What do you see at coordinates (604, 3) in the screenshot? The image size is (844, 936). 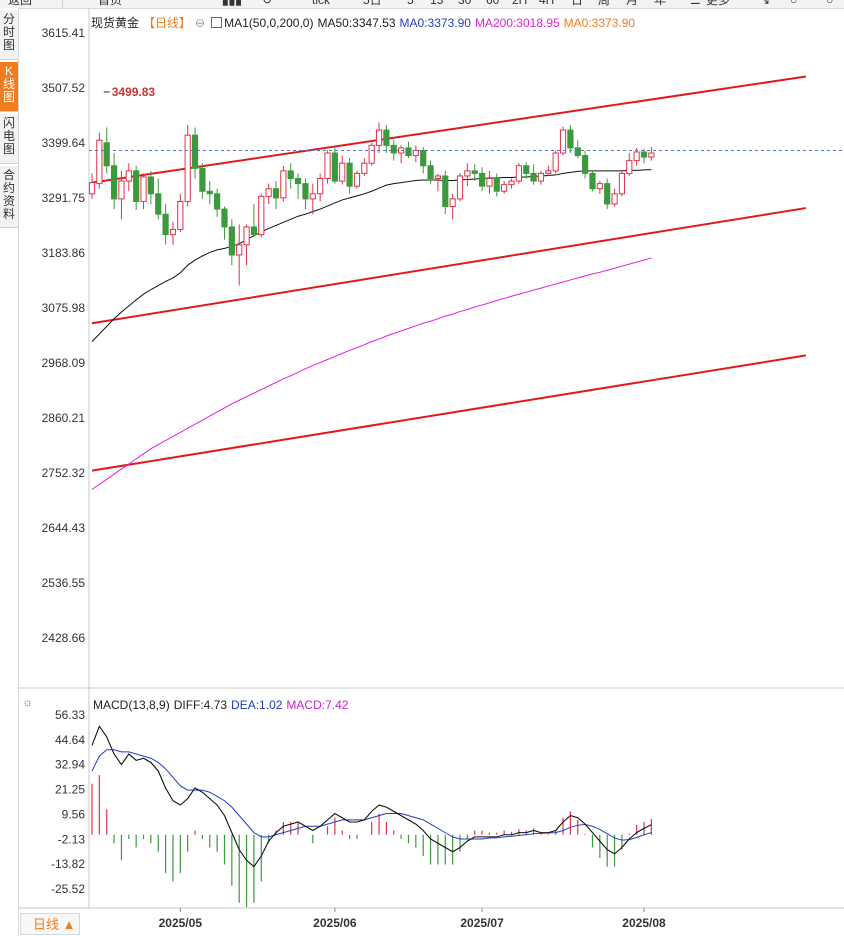 I see `week-button: 周` at bounding box center [604, 3].